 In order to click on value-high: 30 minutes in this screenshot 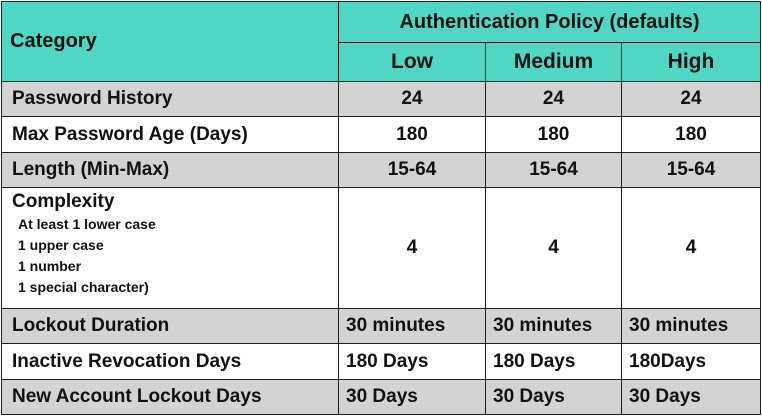, I will do `click(691, 326)`.